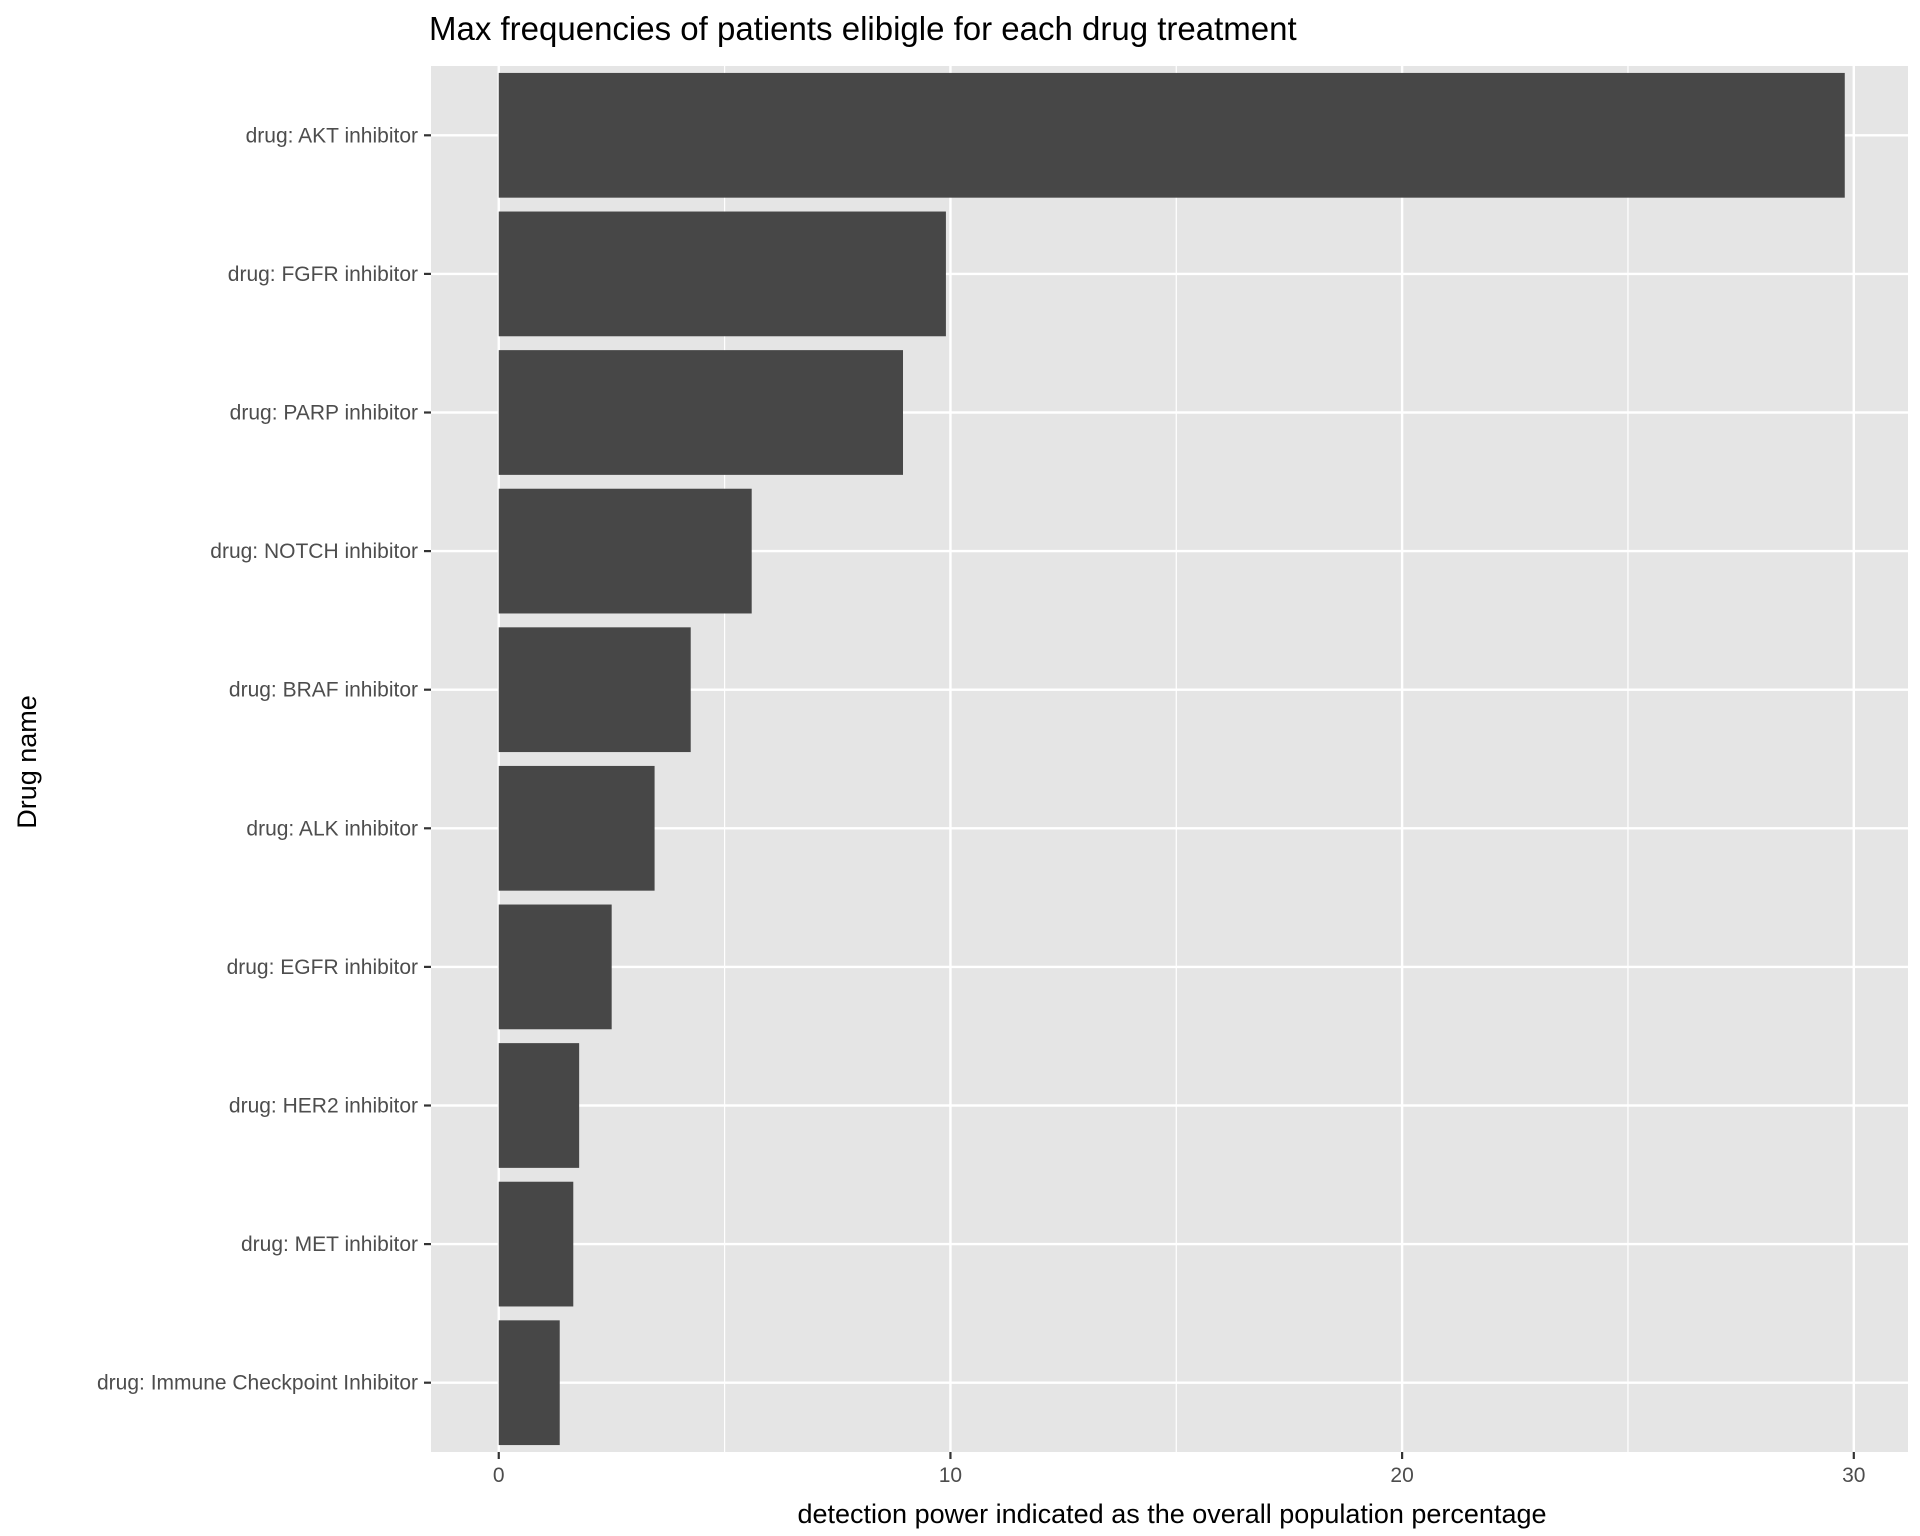  Describe the element at coordinates (1401, 1475) in the screenshot. I see `x-tick-label: 20` at that location.